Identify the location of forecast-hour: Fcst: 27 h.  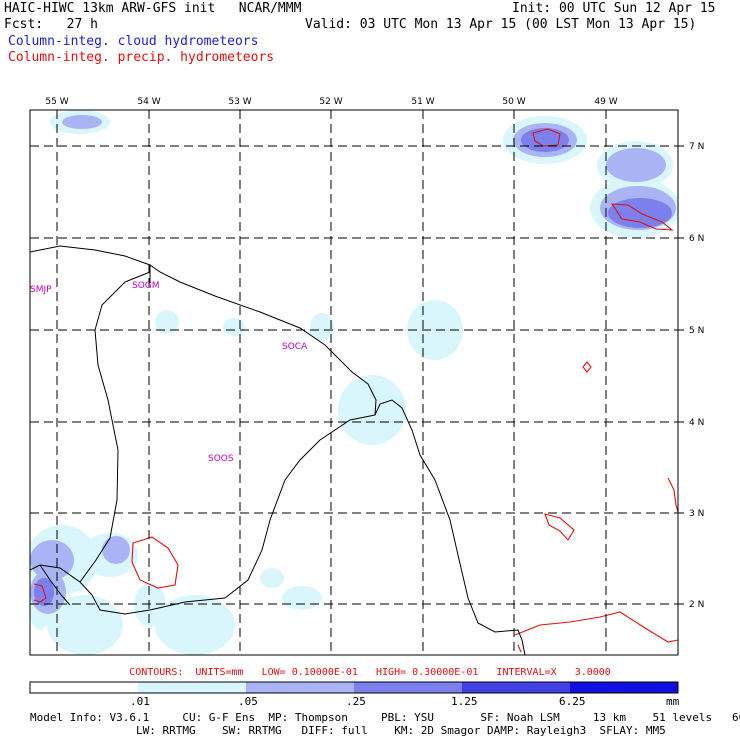
(51, 24).